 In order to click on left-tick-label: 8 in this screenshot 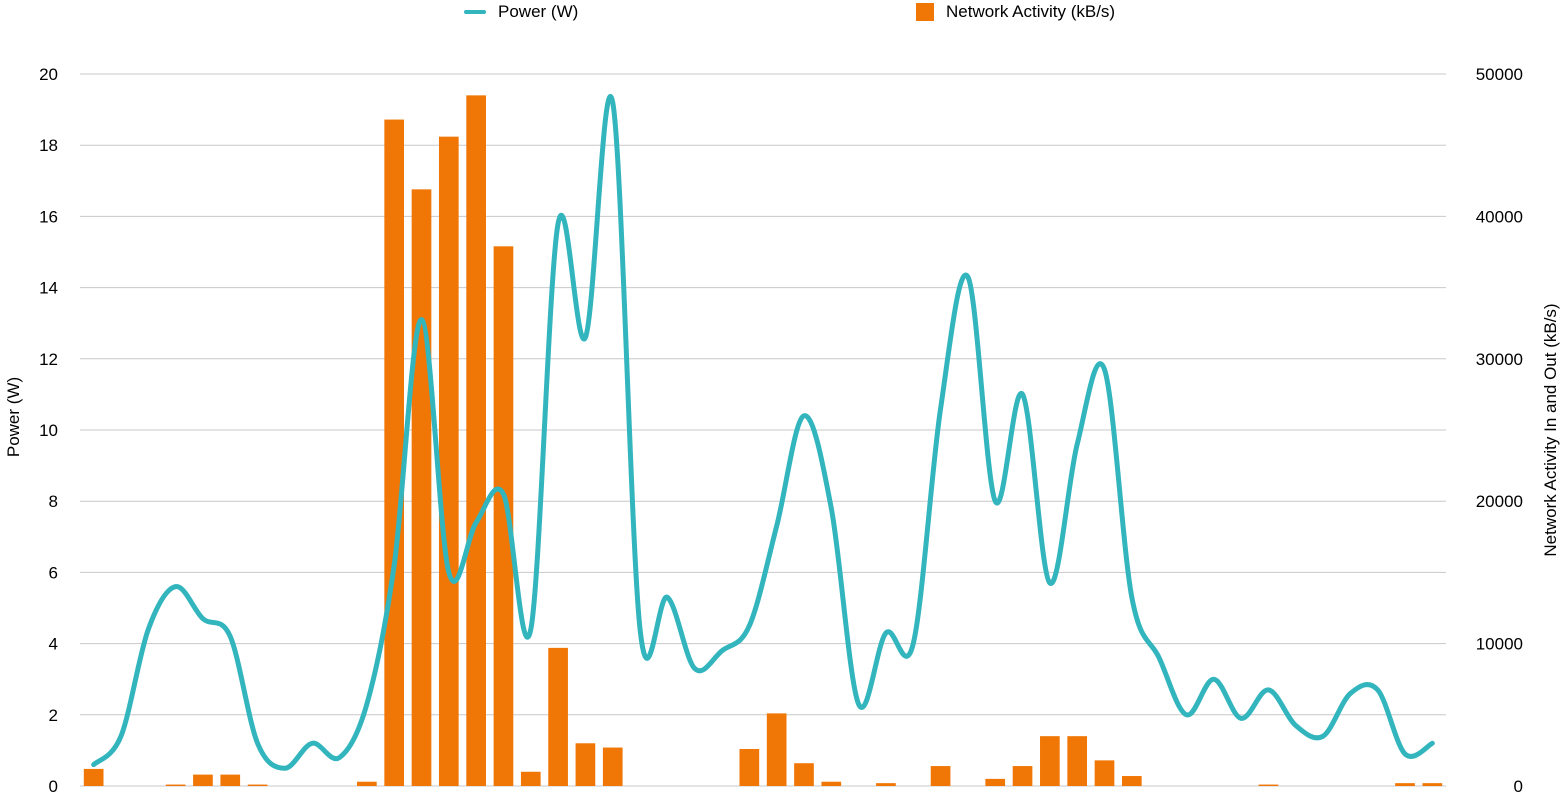, I will do `click(53, 501)`.